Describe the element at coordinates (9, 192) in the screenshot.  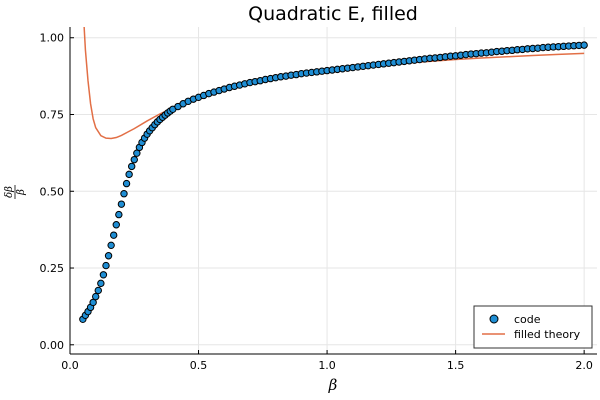
I see `y-axis-label-numerator: δβ` at that location.